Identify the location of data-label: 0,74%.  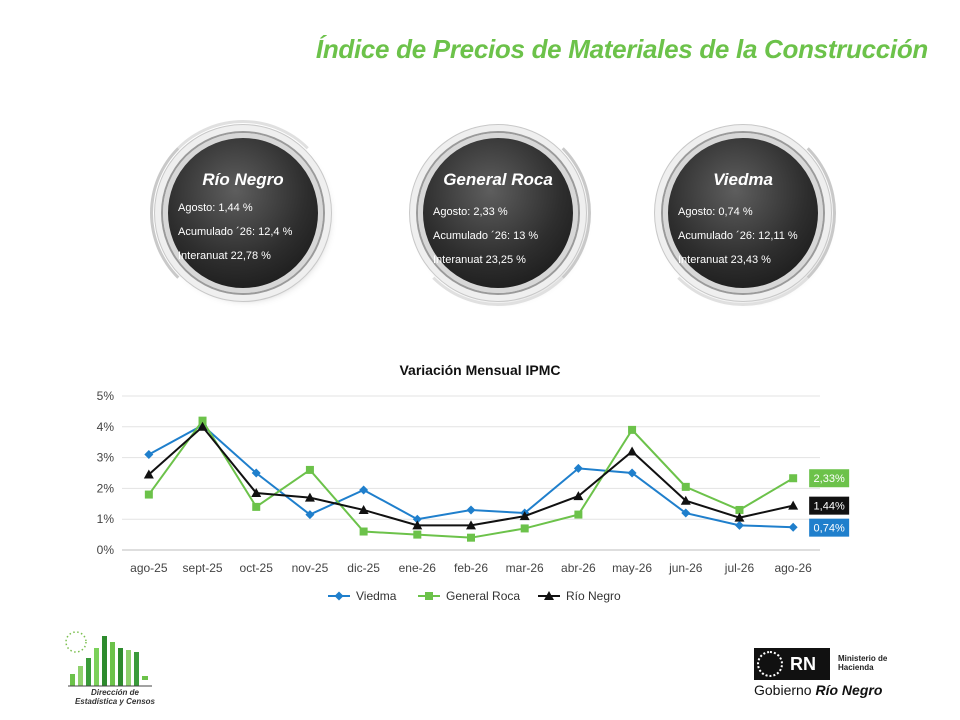
(829, 529).